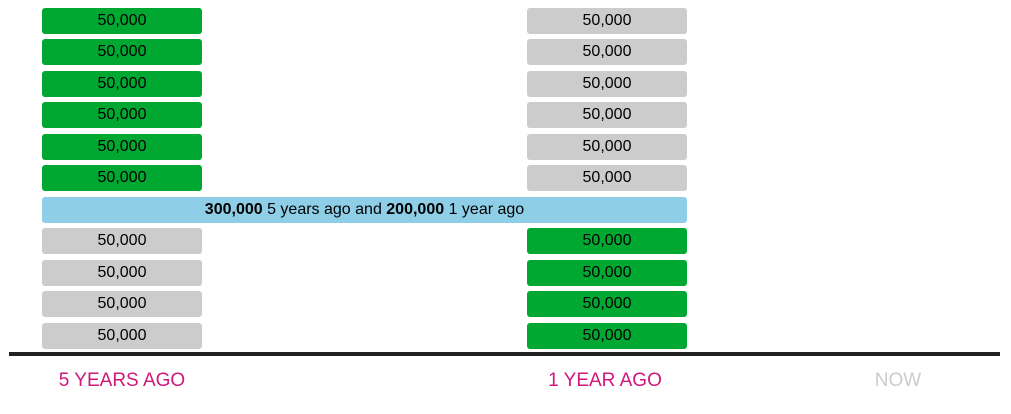 The image size is (1011, 414). Describe the element at coordinates (605, 380) in the screenshot. I see `timeline-label-one-year-ago: 1 YEAR AGO` at that location.